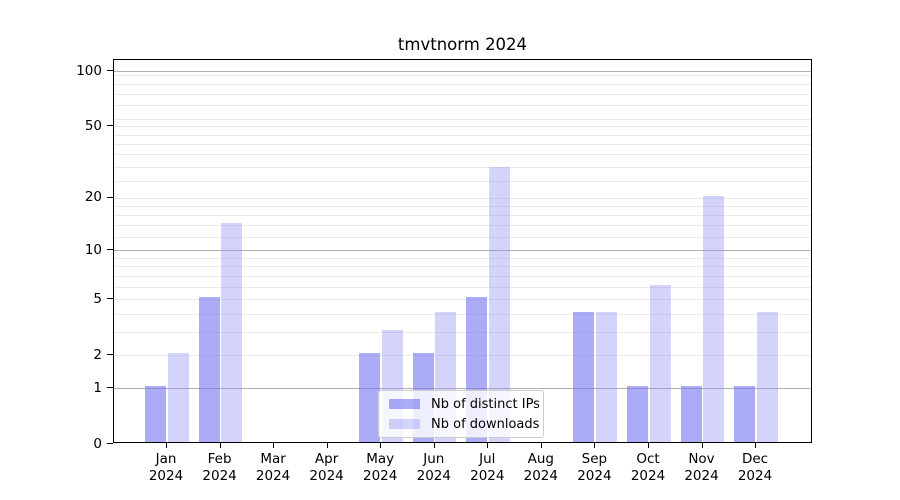 The height and width of the screenshot is (500, 900). Describe the element at coordinates (219, 467) in the screenshot. I see `x-tick-label: Feb 2024` at that location.